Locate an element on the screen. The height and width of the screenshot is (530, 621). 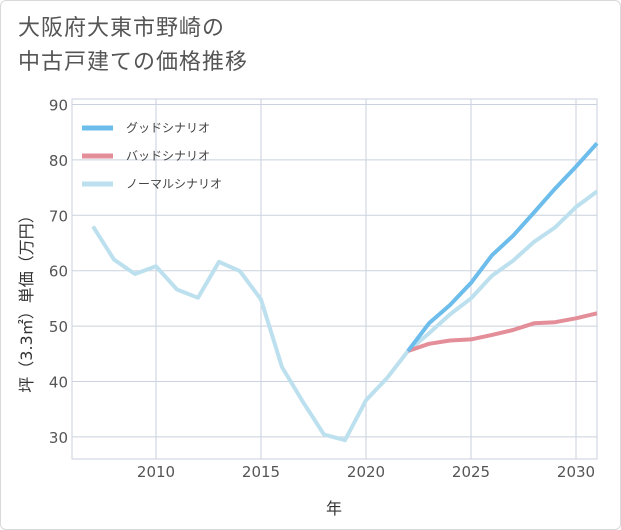
y-tick-label-60: 60 is located at coordinates (58, 272).